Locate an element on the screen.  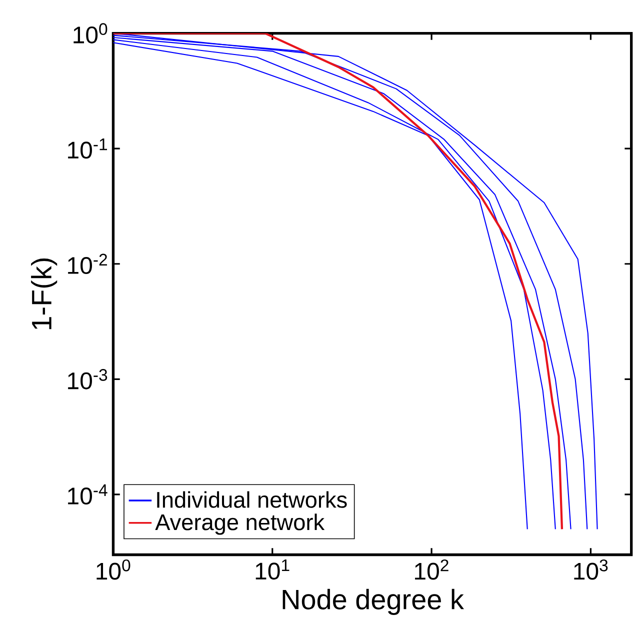
x-tick-label: 10$^{1}$ is located at coordinates (273, 569).